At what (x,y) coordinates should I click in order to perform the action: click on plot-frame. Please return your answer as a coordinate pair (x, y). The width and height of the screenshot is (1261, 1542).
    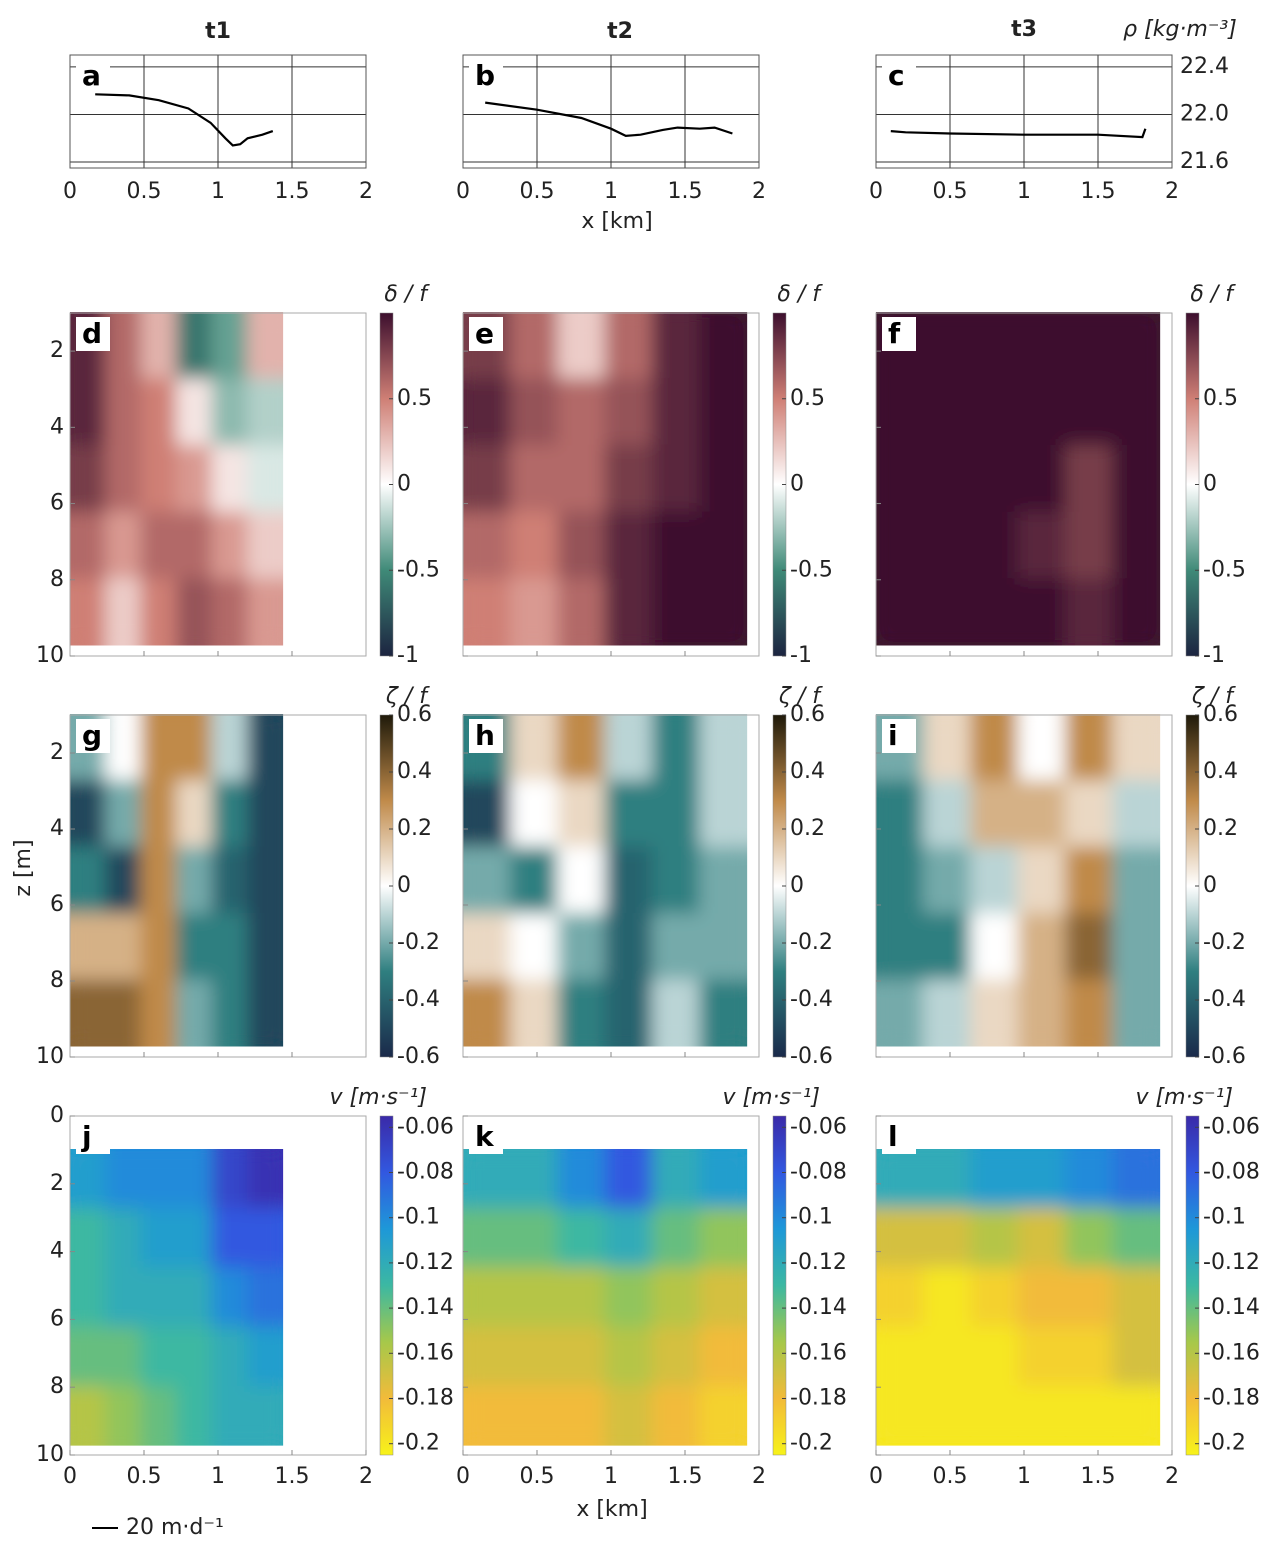
    Looking at the image, I should click on (1024, 111).